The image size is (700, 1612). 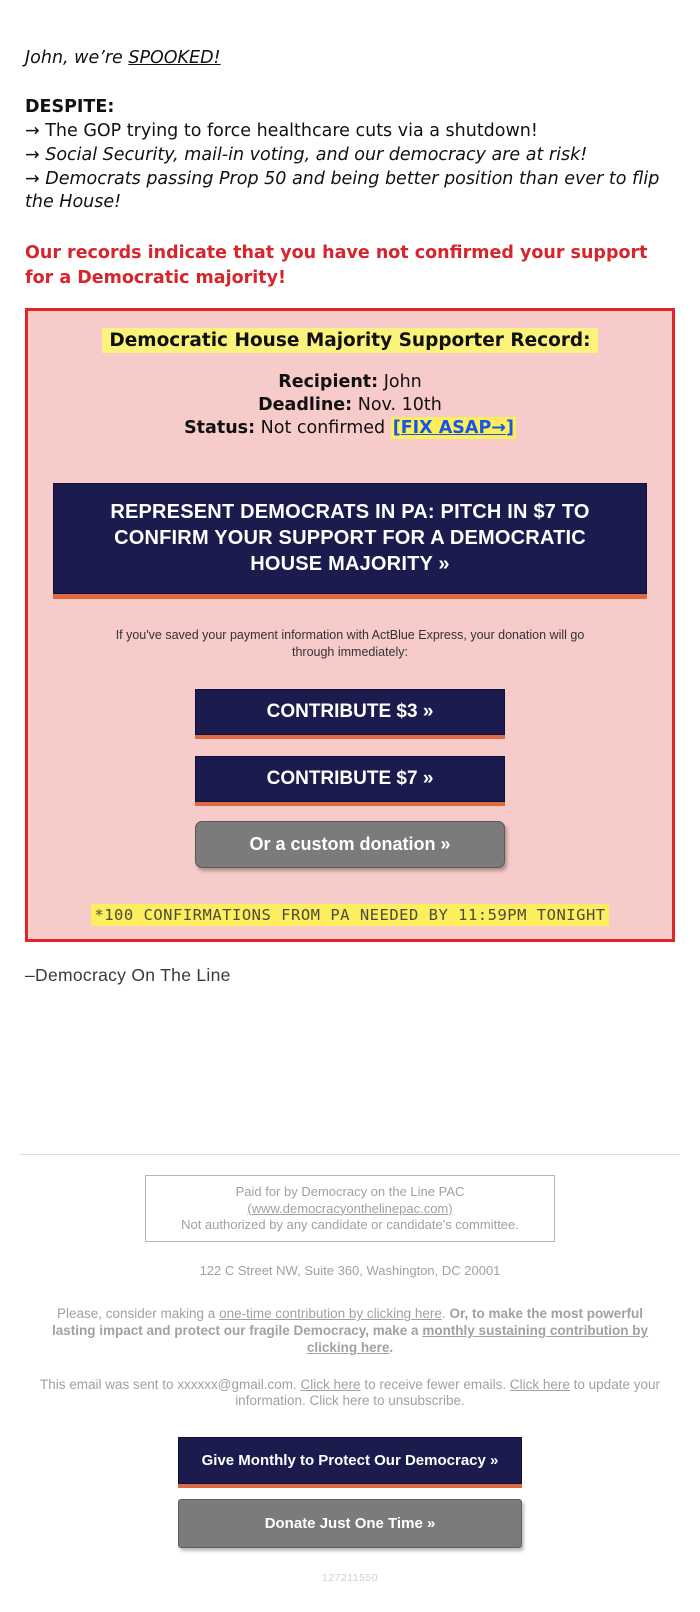 What do you see at coordinates (509, 428) in the screenshot?
I see `fix-close-bracket: ]` at bounding box center [509, 428].